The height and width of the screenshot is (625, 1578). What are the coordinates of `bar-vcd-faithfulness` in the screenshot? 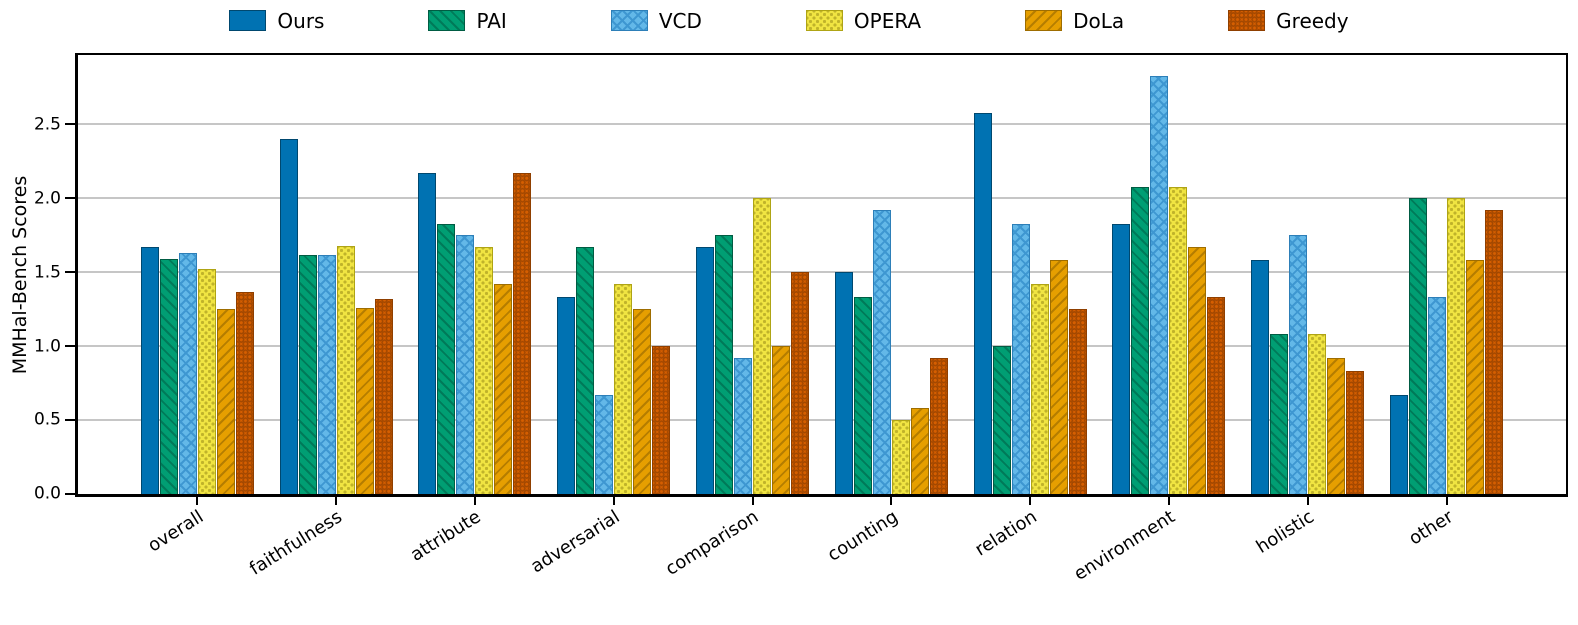 It's located at (326, 374).